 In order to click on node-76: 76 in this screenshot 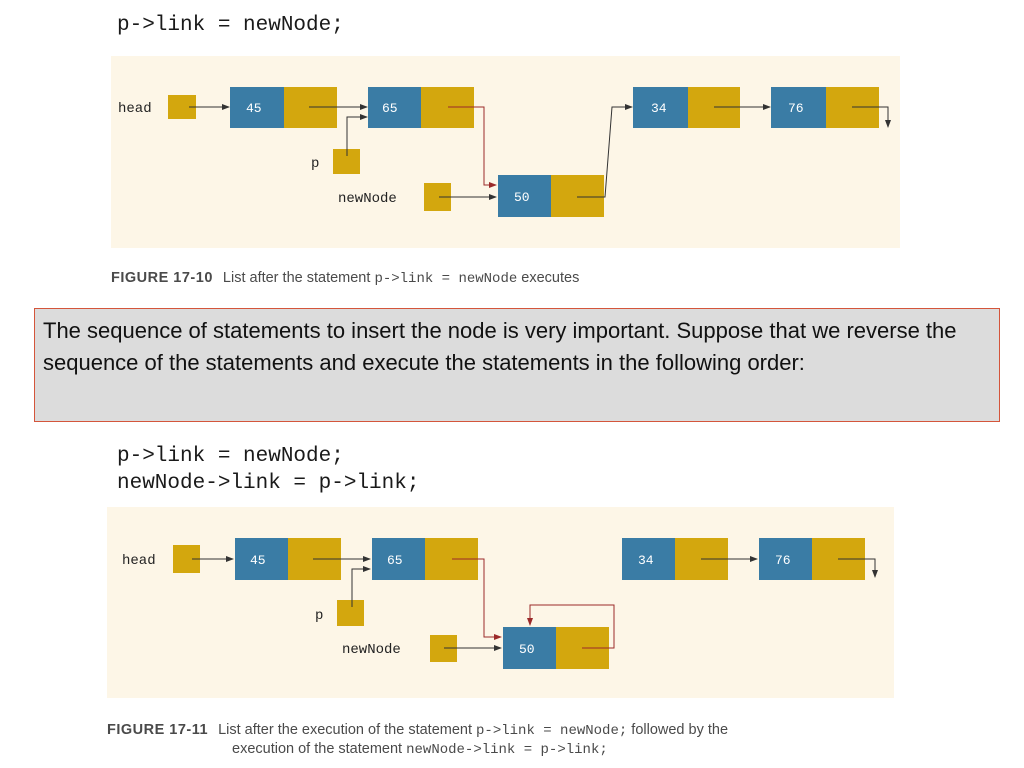, I will do `click(812, 559)`.